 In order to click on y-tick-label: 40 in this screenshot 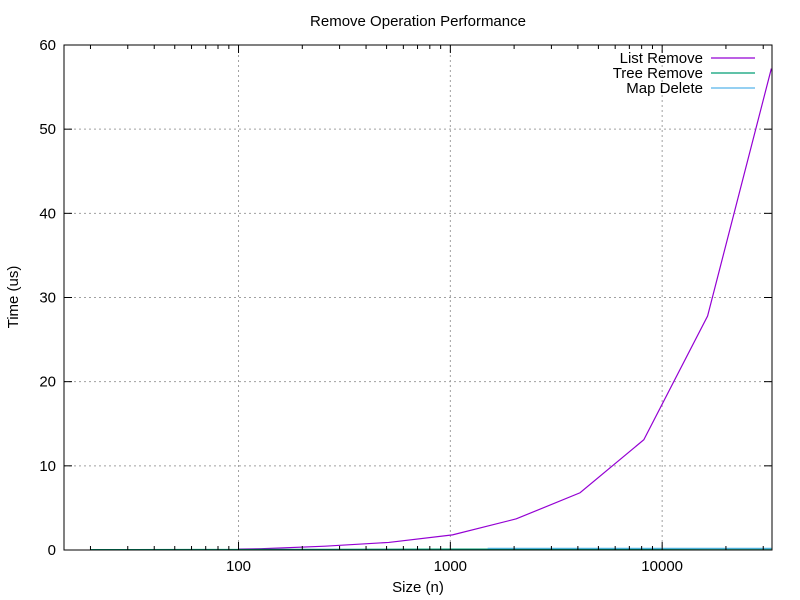, I will do `click(47, 213)`.